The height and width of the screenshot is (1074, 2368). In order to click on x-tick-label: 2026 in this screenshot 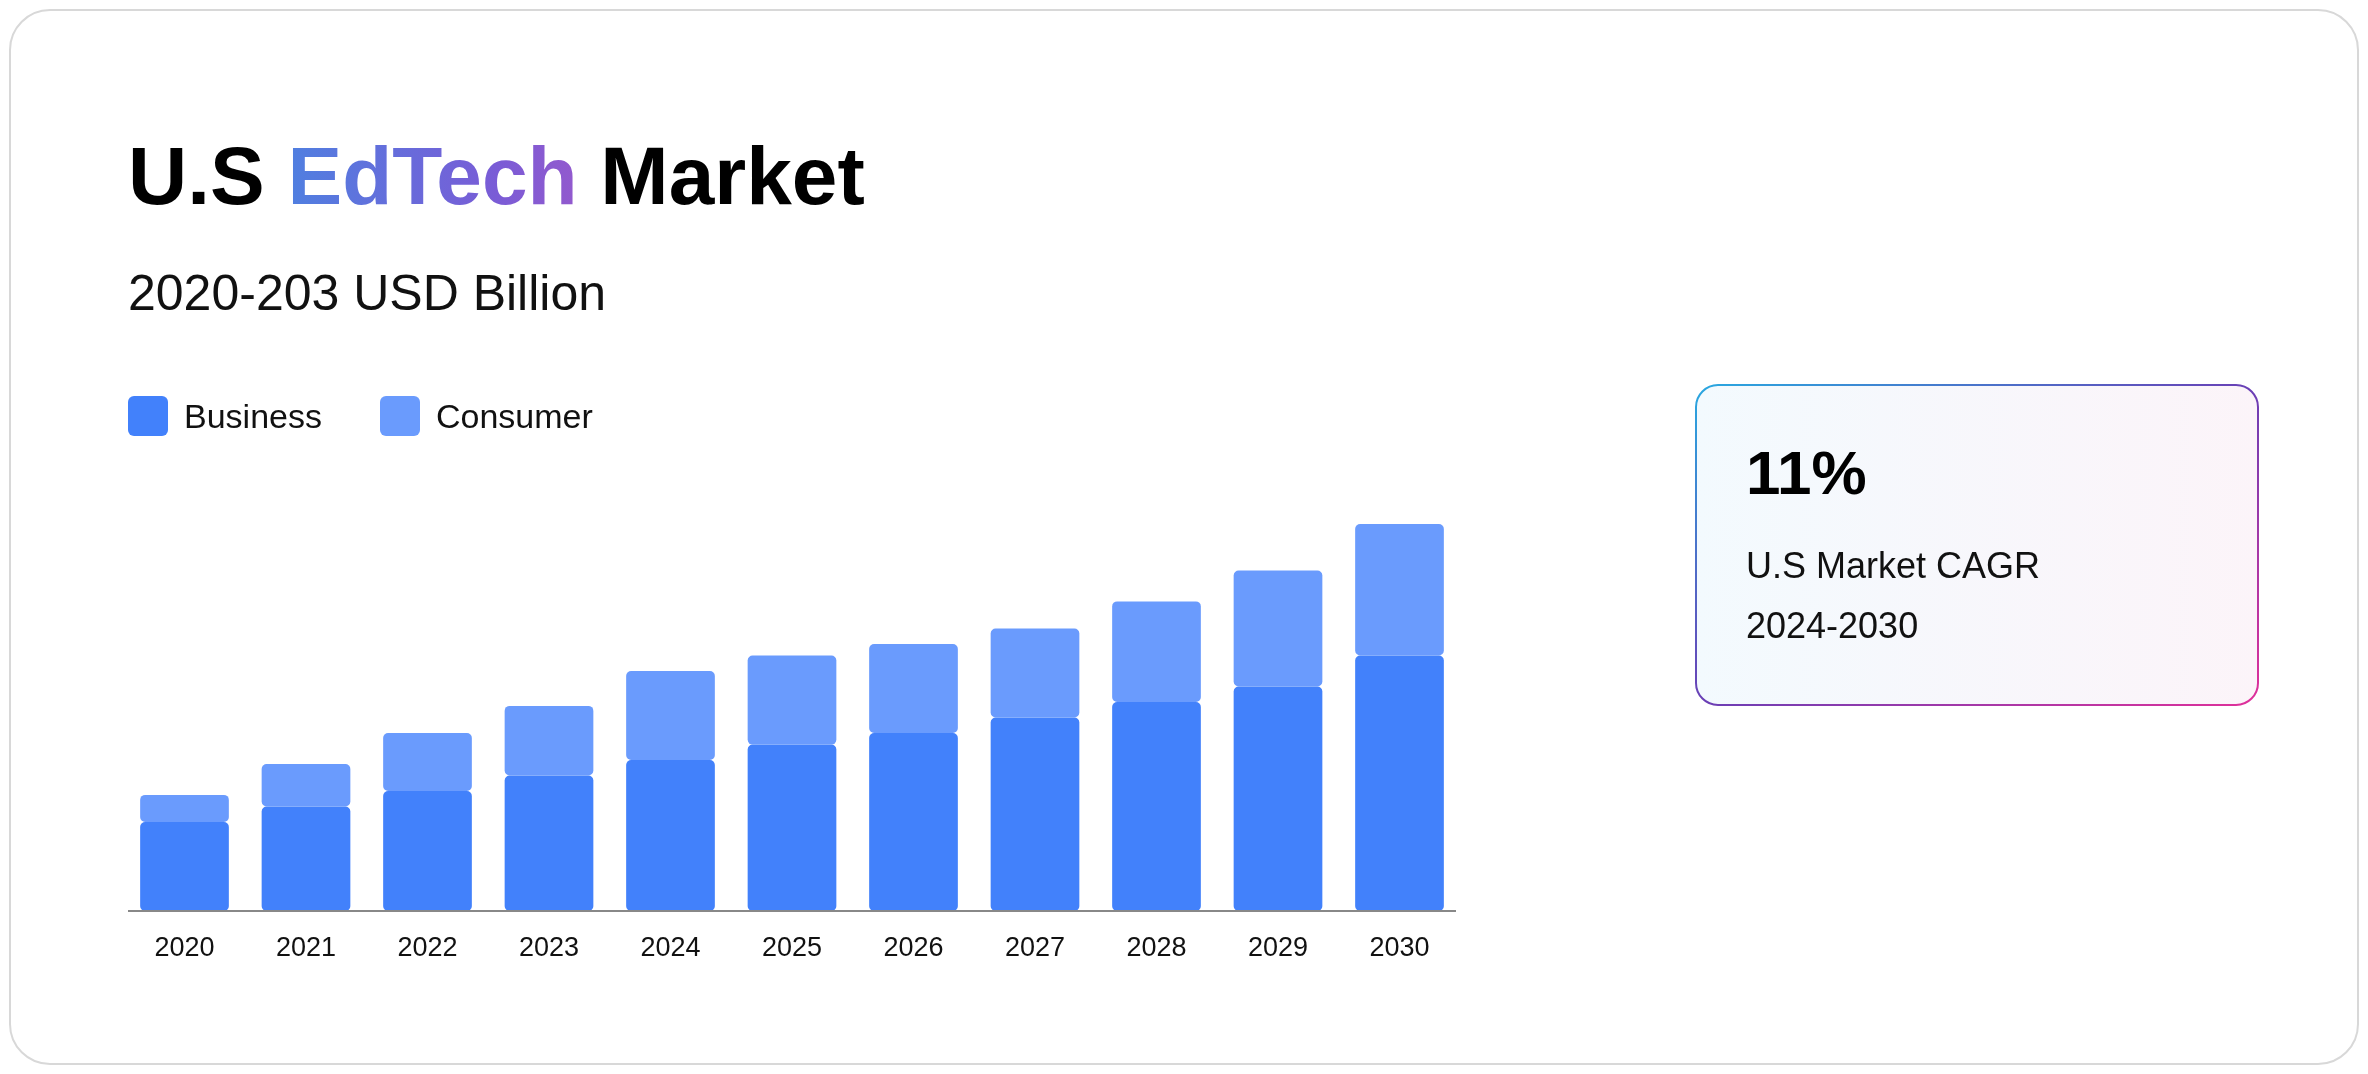, I will do `click(913, 947)`.